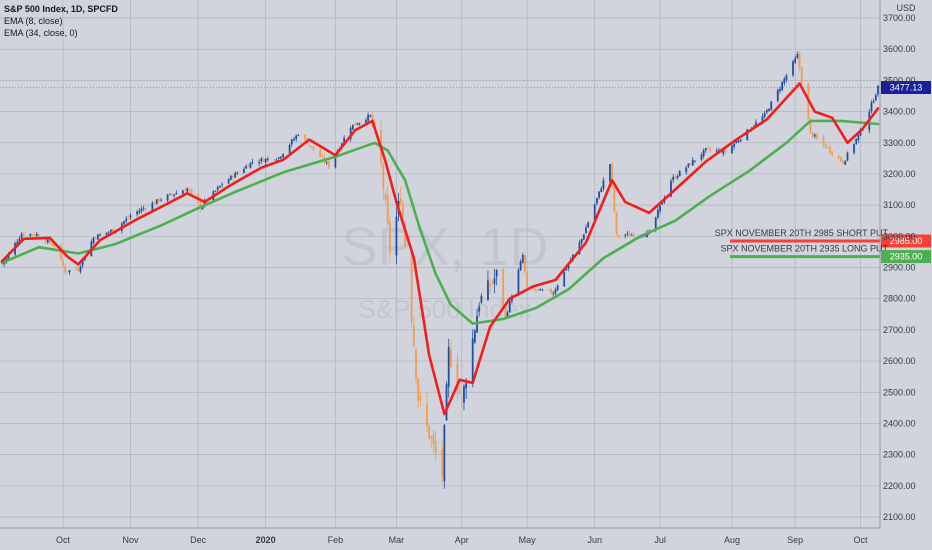 This screenshot has width=932, height=550. I want to click on y-tick-label: 3300.00, so click(899, 143).